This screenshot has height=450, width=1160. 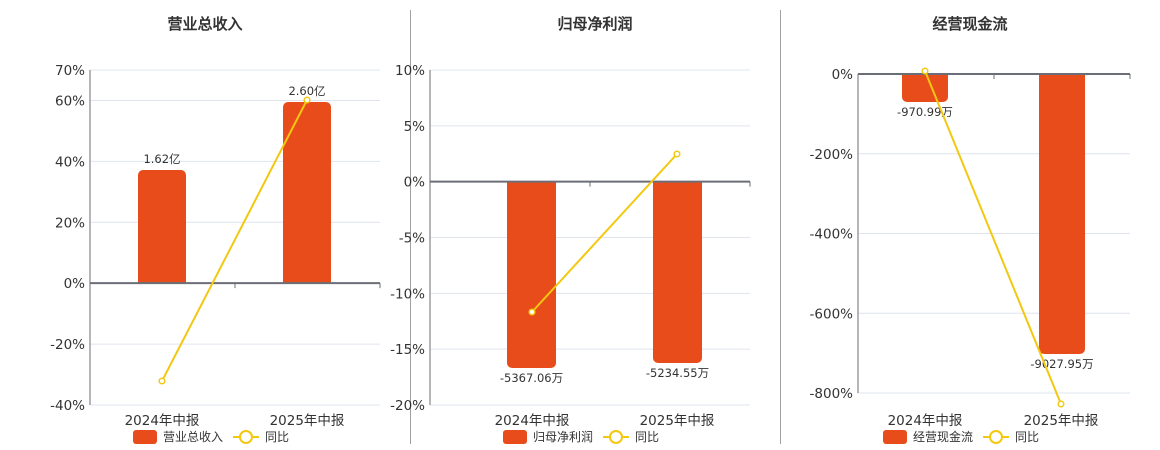 What do you see at coordinates (595, 24) in the screenshot?
I see `chart-title: 归母净利润` at bounding box center [595, 24].